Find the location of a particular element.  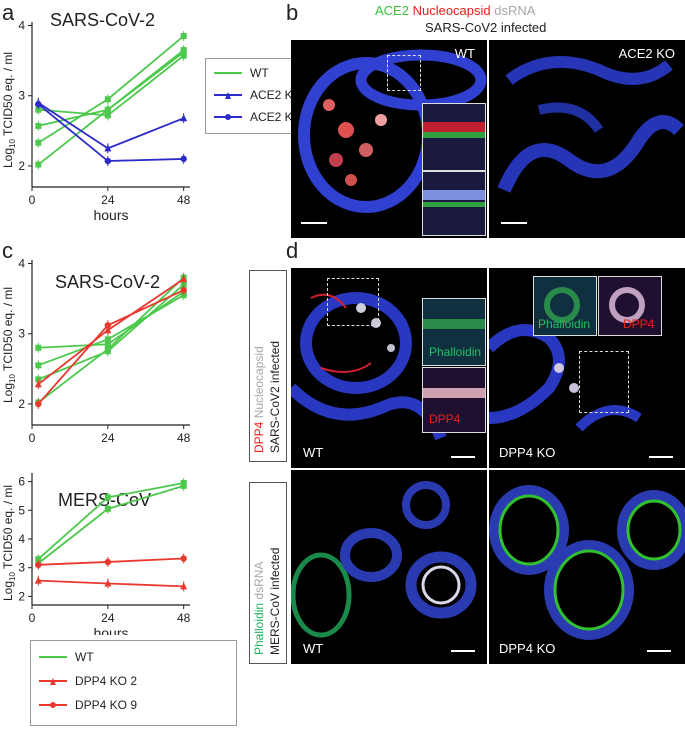

y-tick-label: 6 is located at coordinates (21, 482).